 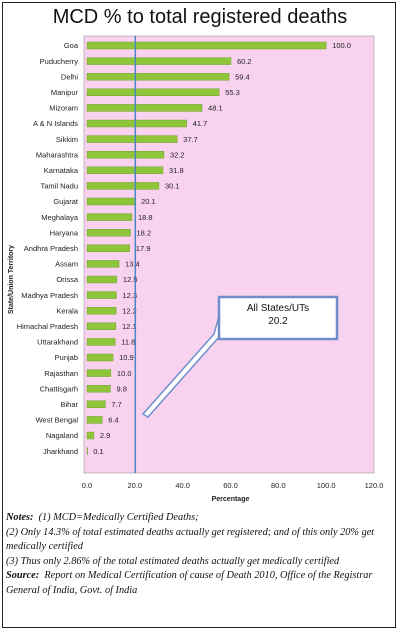 What do you see at coordinates (278, 485) in the screenshot?
I see `x-tick-80-0: 80.0` at bounding box center [278, 485].